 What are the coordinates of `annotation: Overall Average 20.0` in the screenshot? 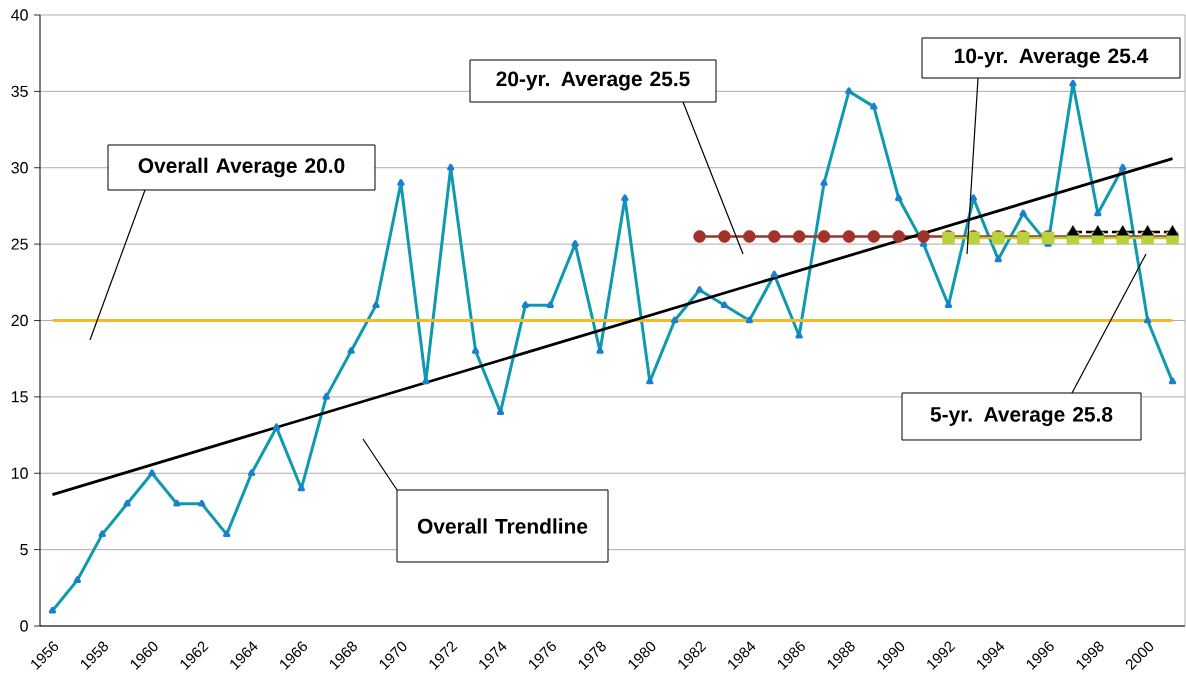 It's located at (241, 167).